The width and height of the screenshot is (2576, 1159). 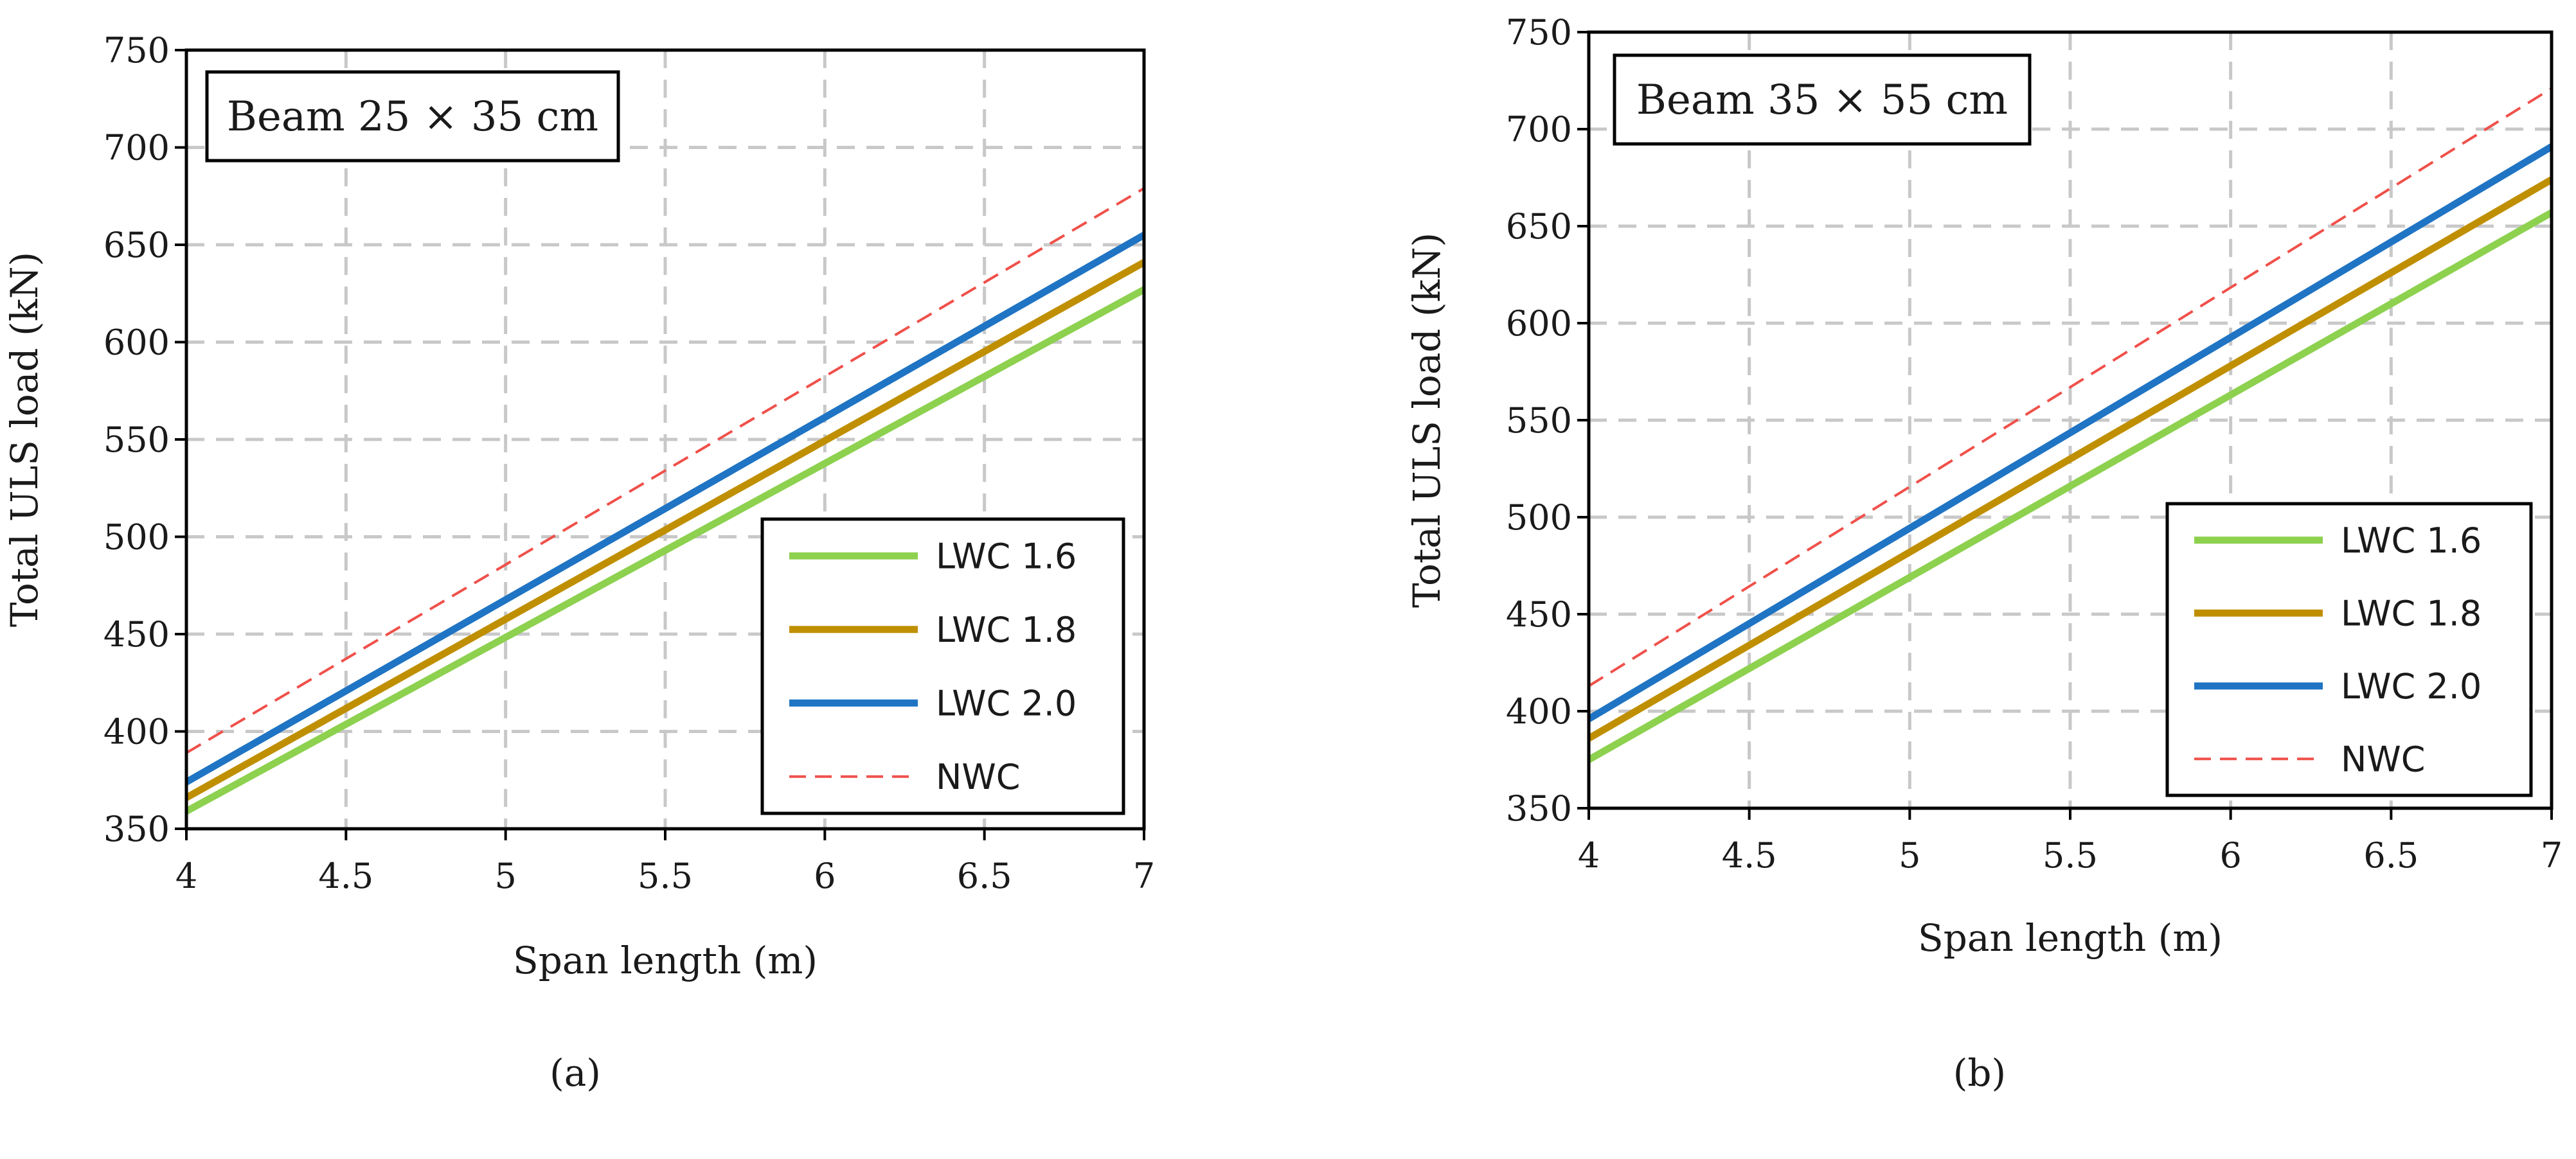 What do you see at coordinates (575, 1073) in the screenshot?
I see `panel-caption: (a)` at bounding box center [575, 1073].